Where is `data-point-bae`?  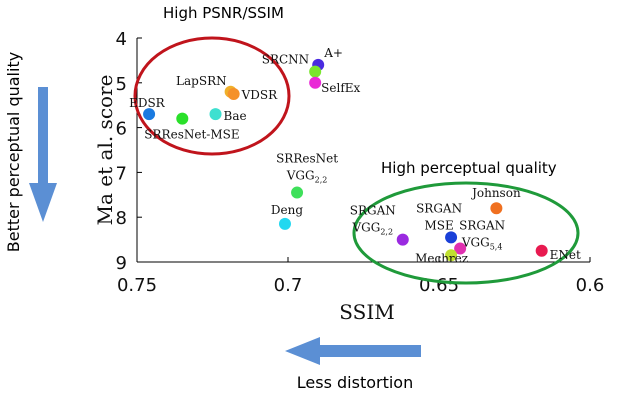
data-point-bae is located at coordinates (215, 114).